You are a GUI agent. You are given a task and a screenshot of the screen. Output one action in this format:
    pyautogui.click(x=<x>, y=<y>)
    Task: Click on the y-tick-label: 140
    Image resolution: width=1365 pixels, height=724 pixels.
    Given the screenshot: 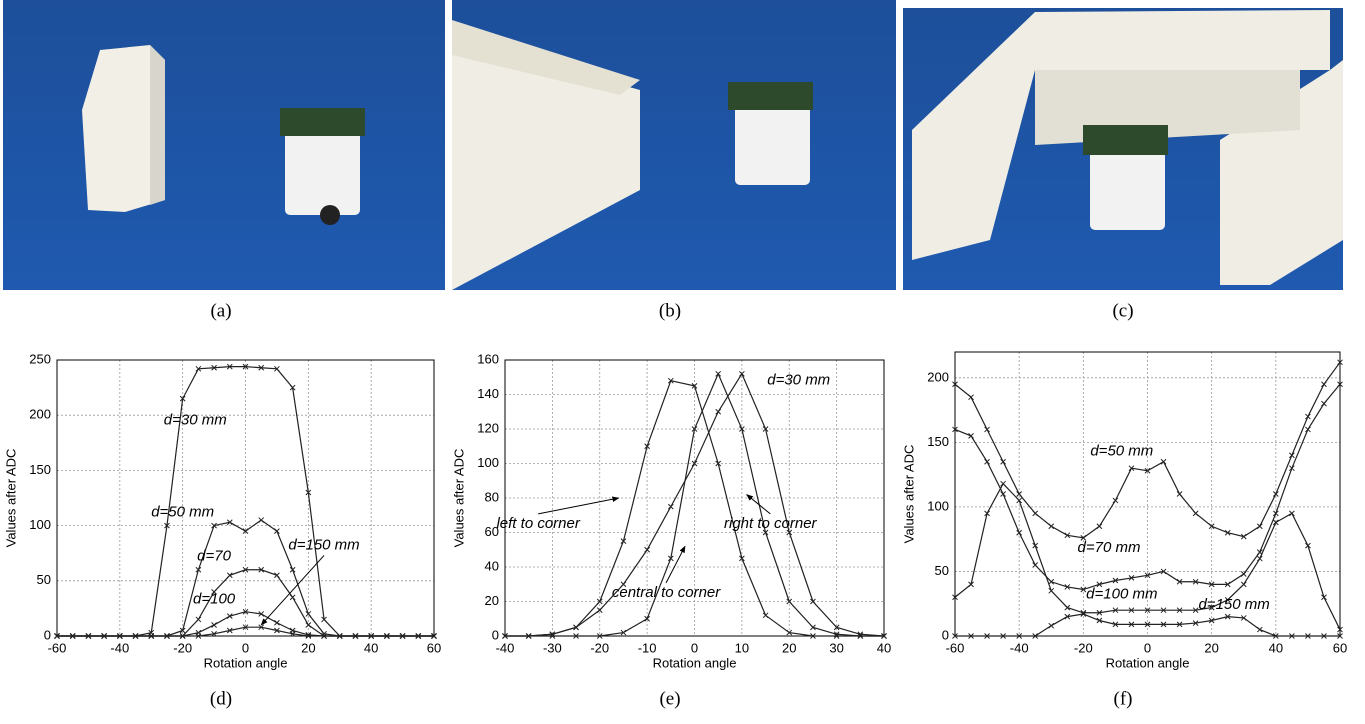 What is the action you would take?
    pyautogui.click(x=488, y=393)
    